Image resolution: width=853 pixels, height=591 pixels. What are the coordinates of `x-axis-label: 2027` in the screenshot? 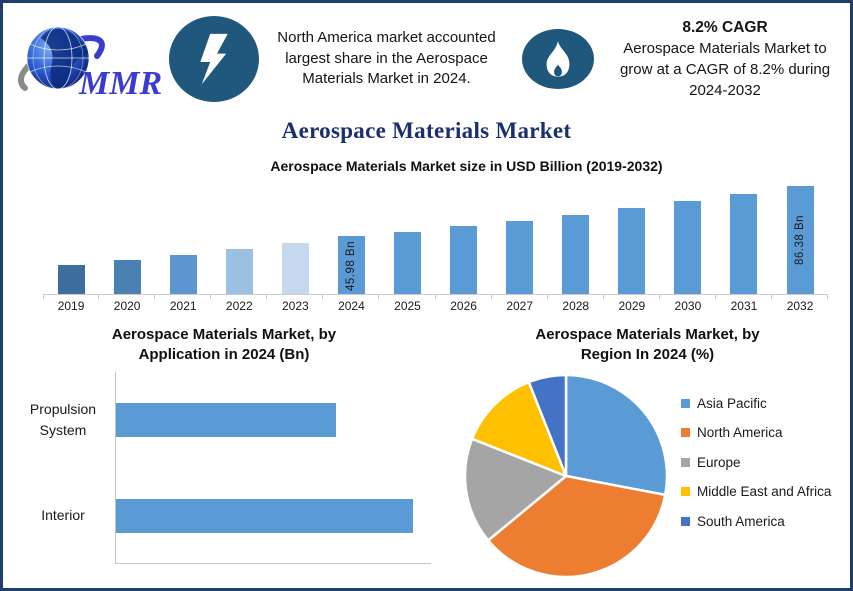 It's located at (520, 304).